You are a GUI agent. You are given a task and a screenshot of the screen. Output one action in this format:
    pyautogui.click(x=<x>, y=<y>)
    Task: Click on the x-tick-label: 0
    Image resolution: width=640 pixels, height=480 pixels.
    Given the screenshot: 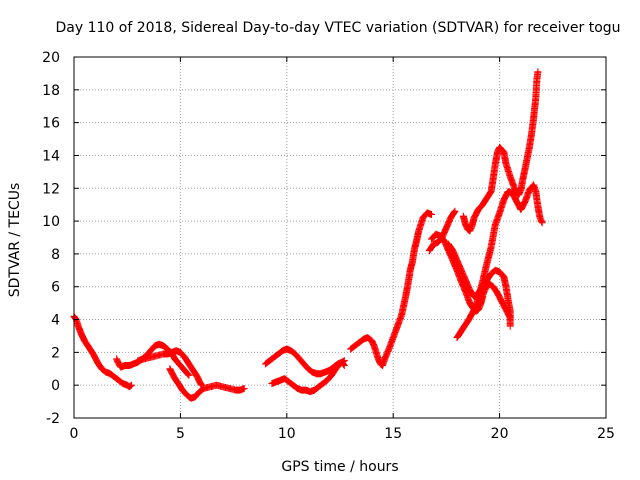 What is the action you would take?
    pyautogui.click(x=74, y=434)
    